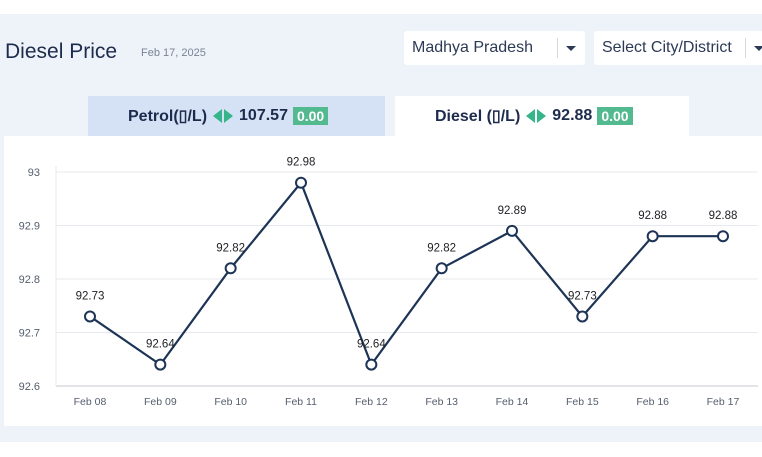 The width and height of the screenshot is (762, 457). What do you see at coordinates (90, 402) in the screenshot?
I see `x-tick-label: Feb 08` at bounding box center [90, 402].